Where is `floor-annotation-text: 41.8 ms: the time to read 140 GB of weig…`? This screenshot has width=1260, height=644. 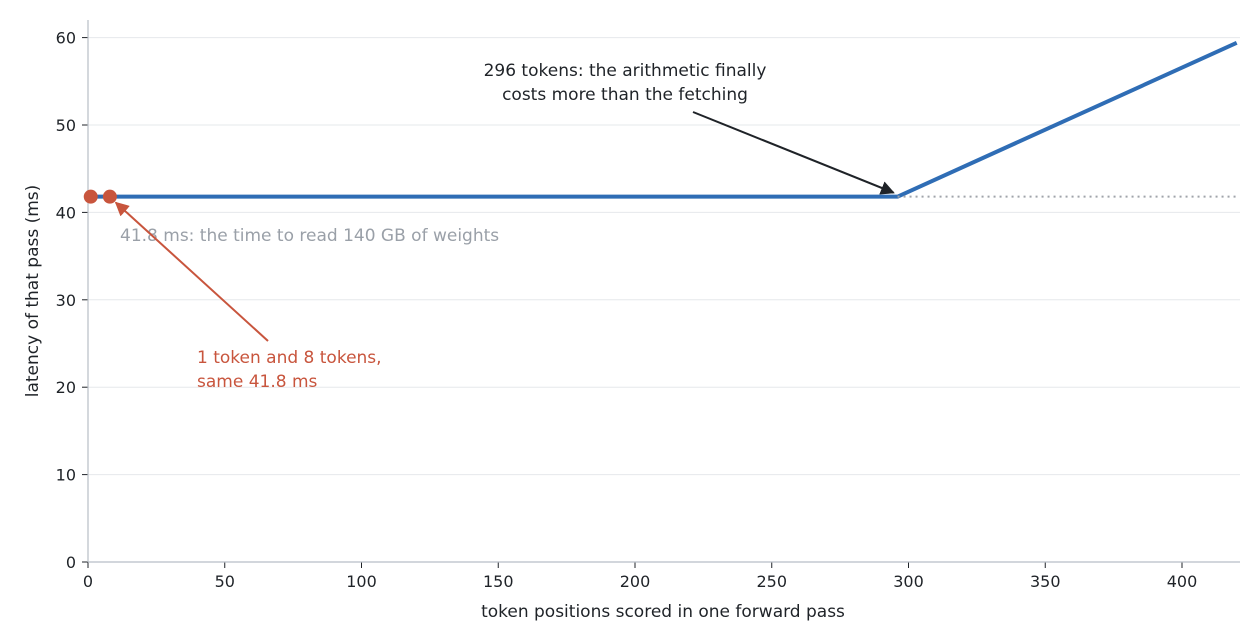
floor-annotation-text: 41.8 ms: the time to read 140 GB of weig… is located at coordinates (309, 236).